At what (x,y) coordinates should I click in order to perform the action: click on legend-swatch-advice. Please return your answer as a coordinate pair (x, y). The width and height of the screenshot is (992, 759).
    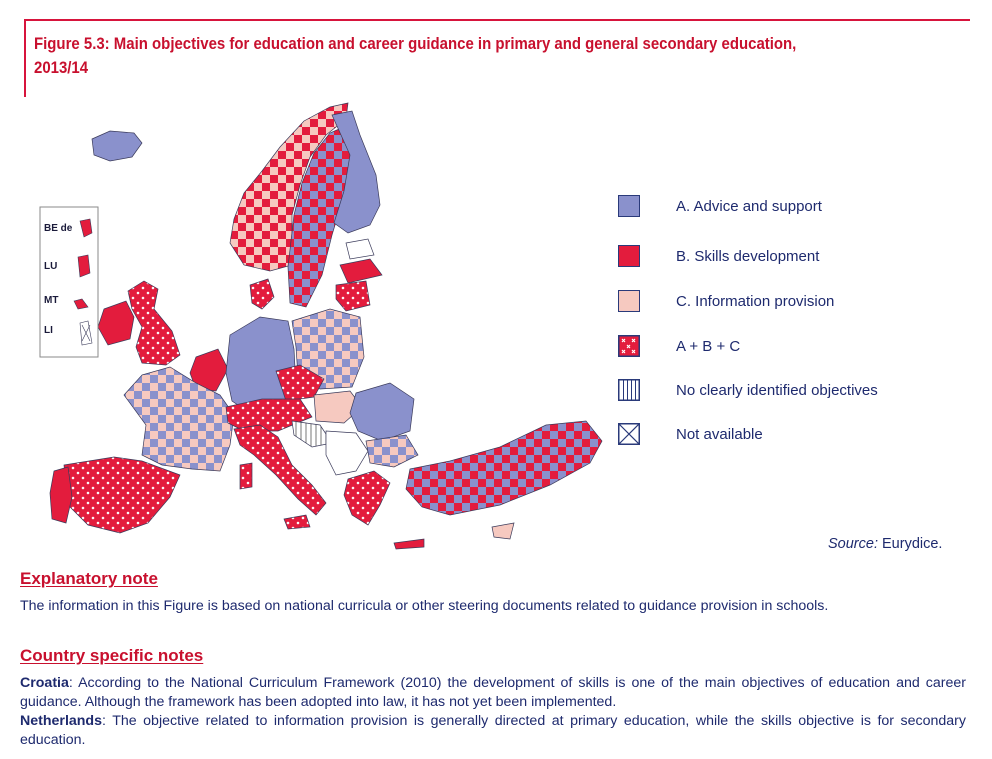
    Looking at the image, I should click on (629, 206).